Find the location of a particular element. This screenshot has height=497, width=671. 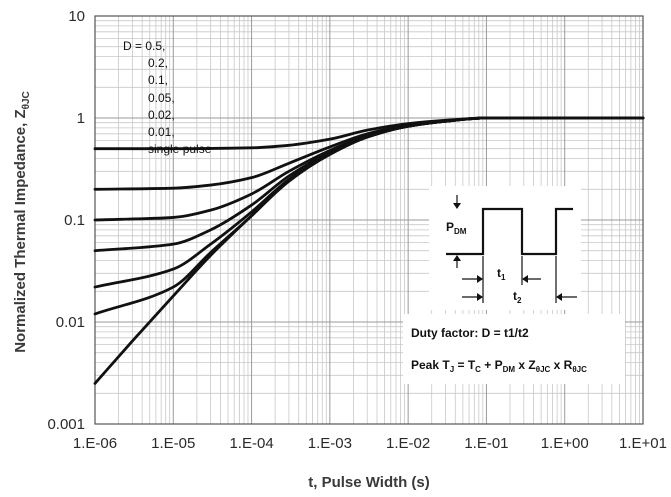

inset-background is located at coordinates (505, 248).